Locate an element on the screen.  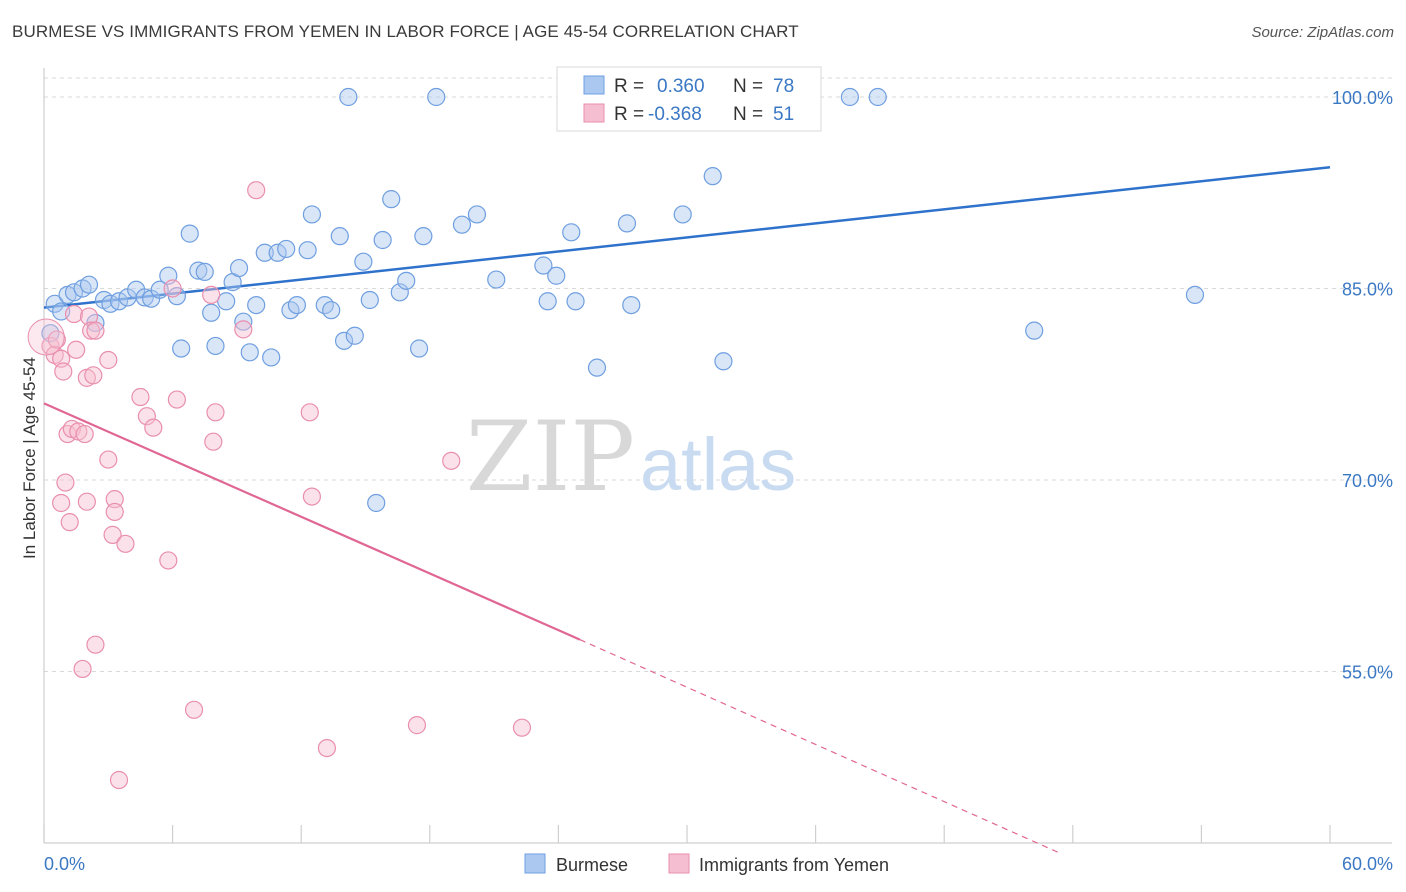
x-tick-label: 60.0% is located at coordinates (1367, 864).